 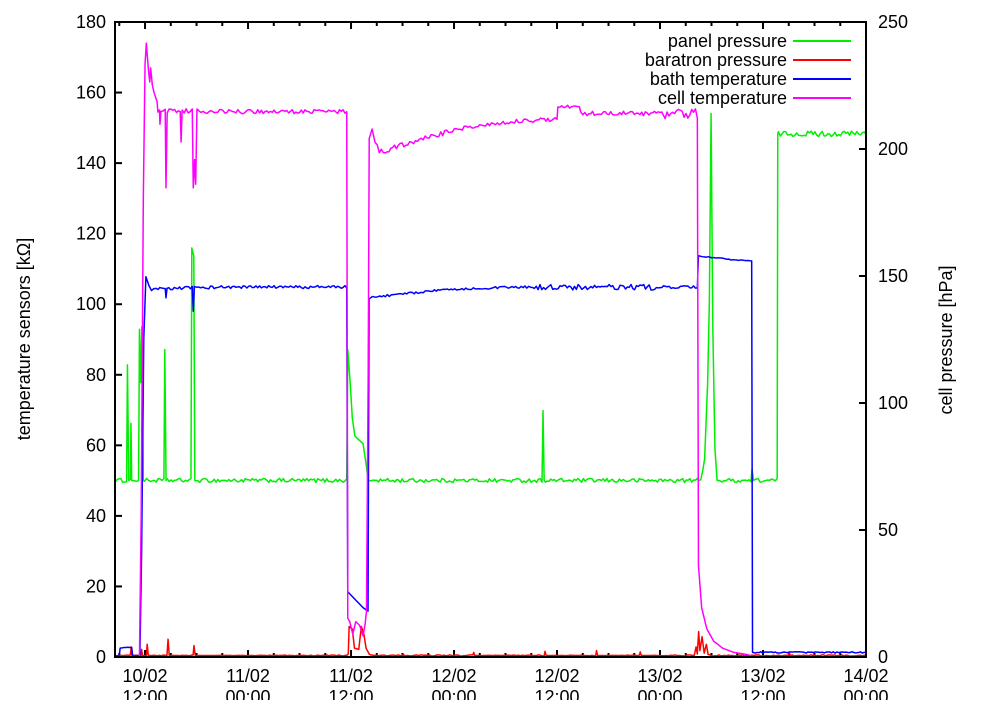 I want to click on legend-label-bath-temperature: bath temperature, so click(x=718, y=79).